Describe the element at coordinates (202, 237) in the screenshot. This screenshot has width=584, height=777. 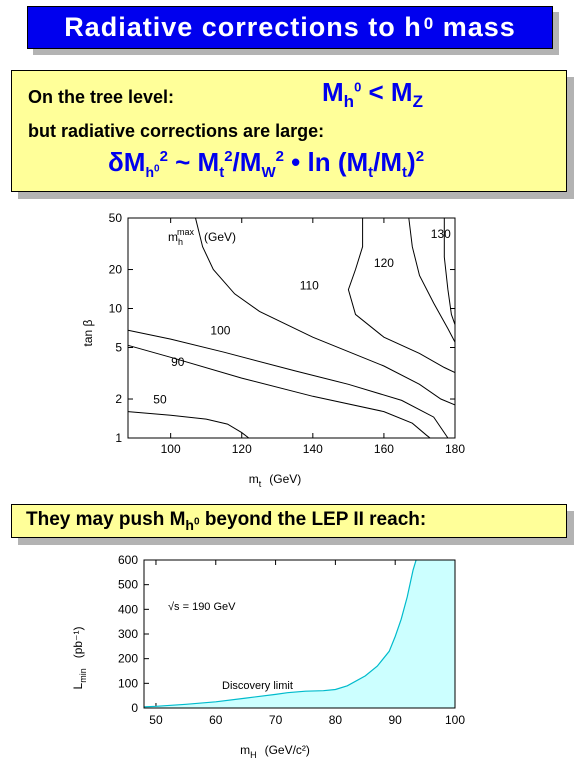
I see `chart1-inner-label: mhmax (GeV)` at that location.